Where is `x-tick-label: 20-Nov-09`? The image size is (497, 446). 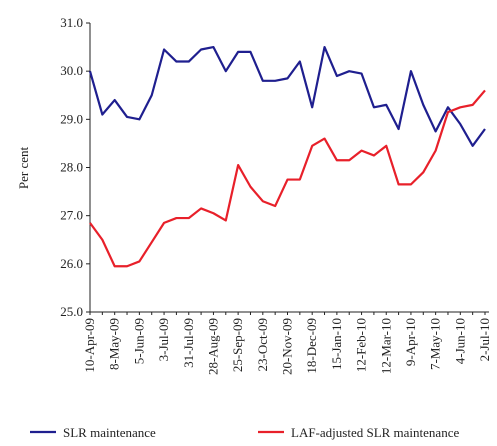
x-tick-label: 20-Nov-09 is located at coordinates (287, 346).